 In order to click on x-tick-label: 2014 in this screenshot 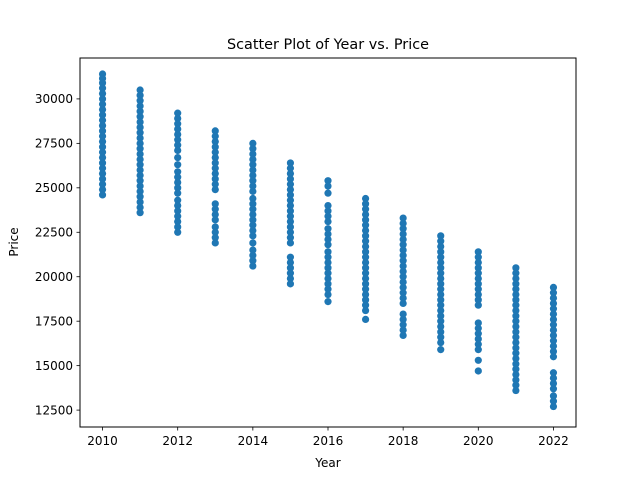, I will do `click(253, 441)`.